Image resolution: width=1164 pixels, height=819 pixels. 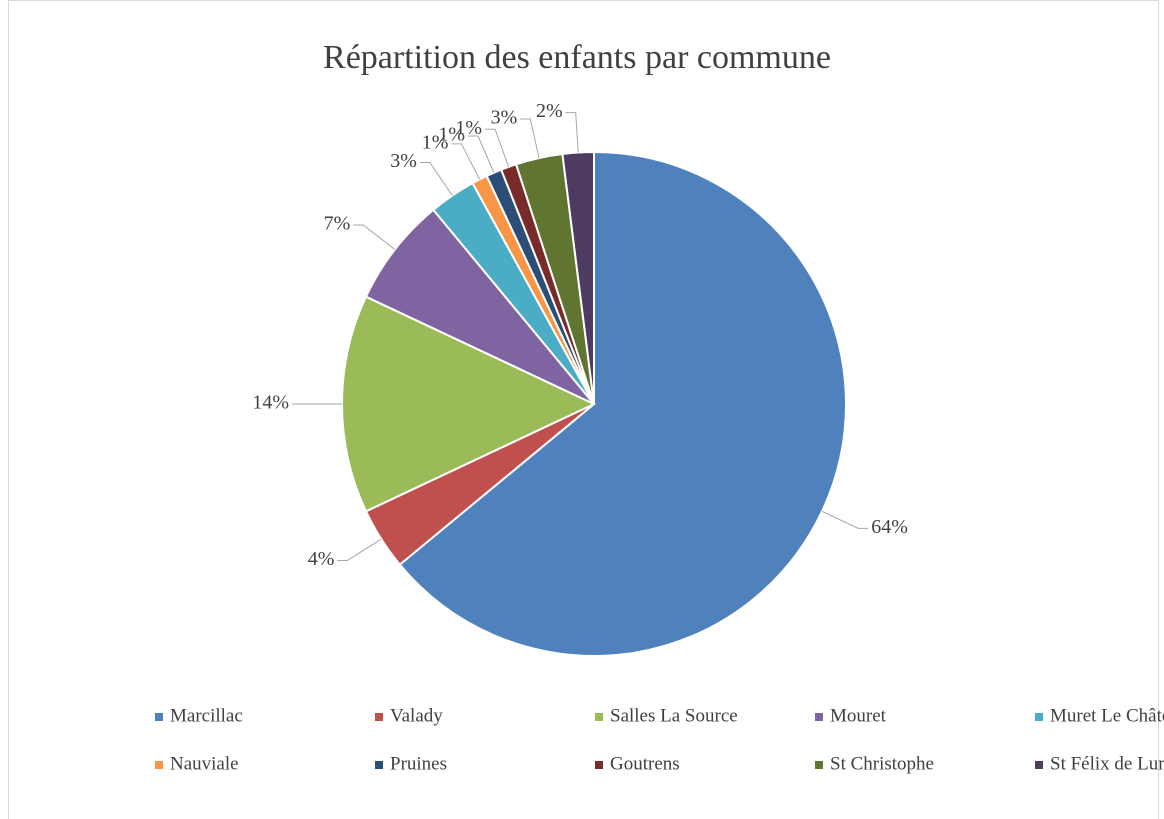 I want to click on data-label: 2%, so click(x=549, y=111).